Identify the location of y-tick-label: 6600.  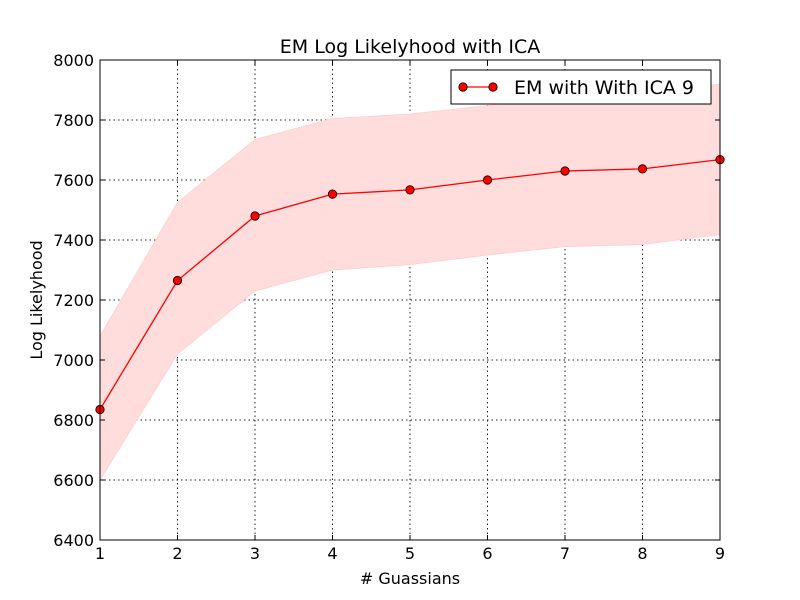
(73, 480).